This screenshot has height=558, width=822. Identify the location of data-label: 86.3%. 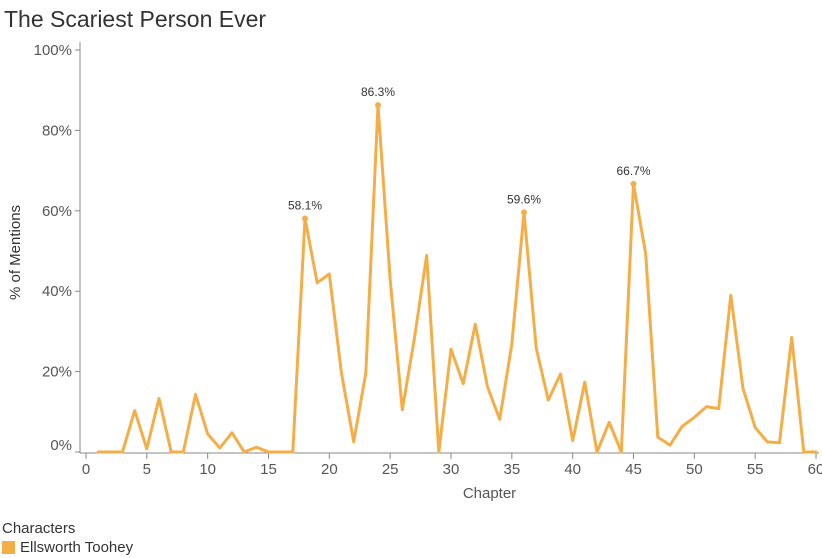
(378, 92).